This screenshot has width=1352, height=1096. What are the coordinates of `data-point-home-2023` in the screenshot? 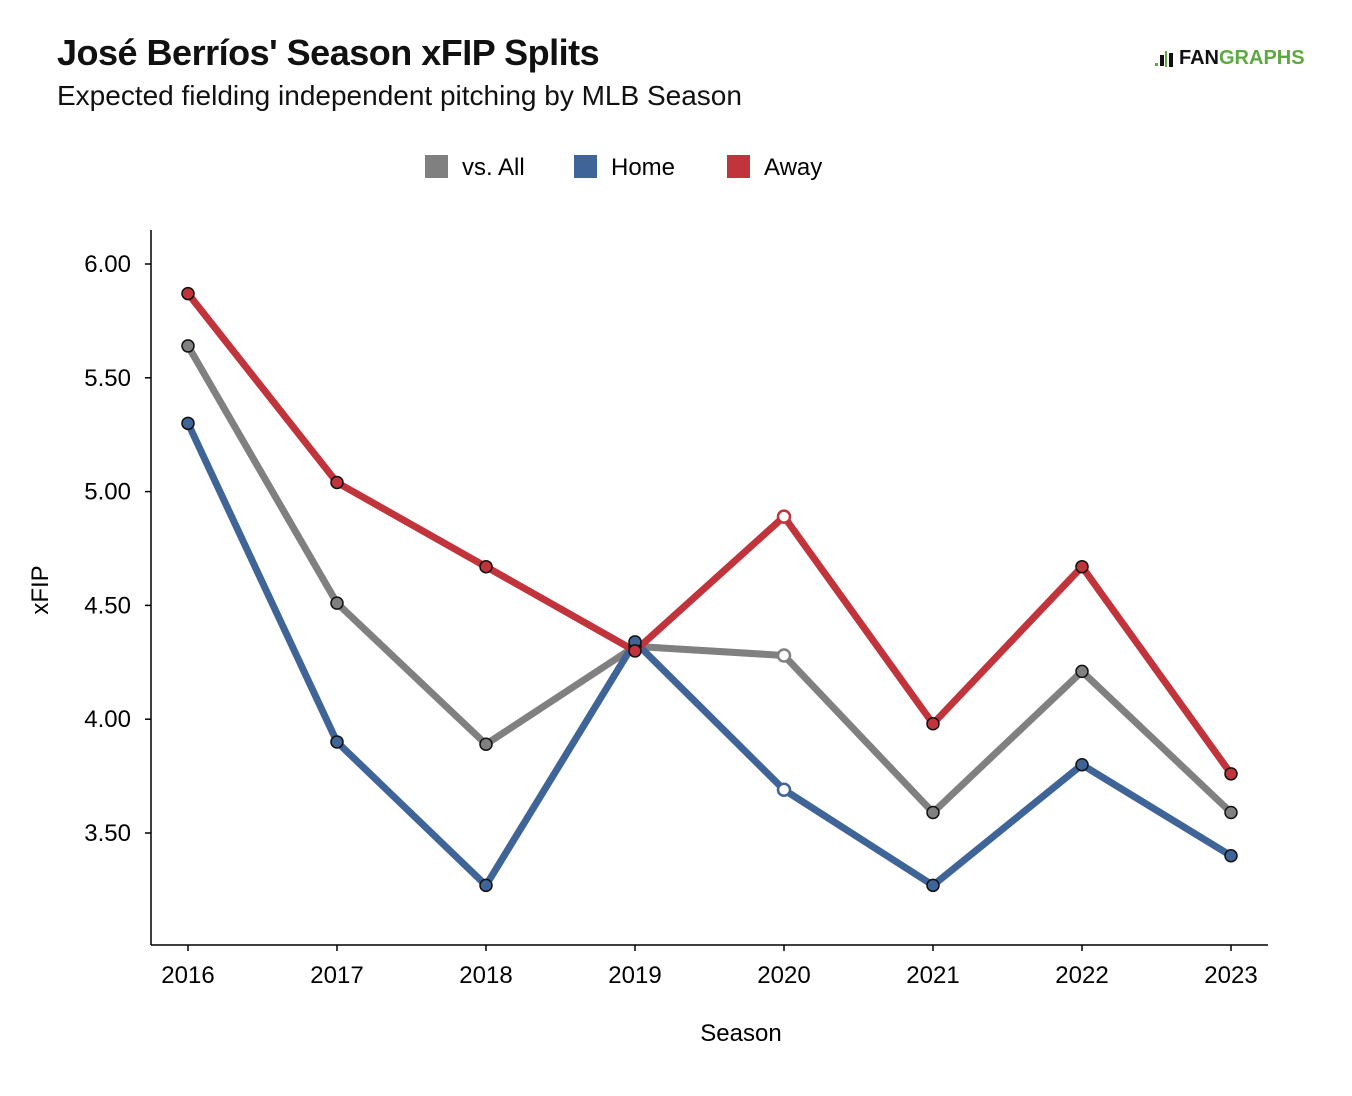 It's located at (1231, 856).